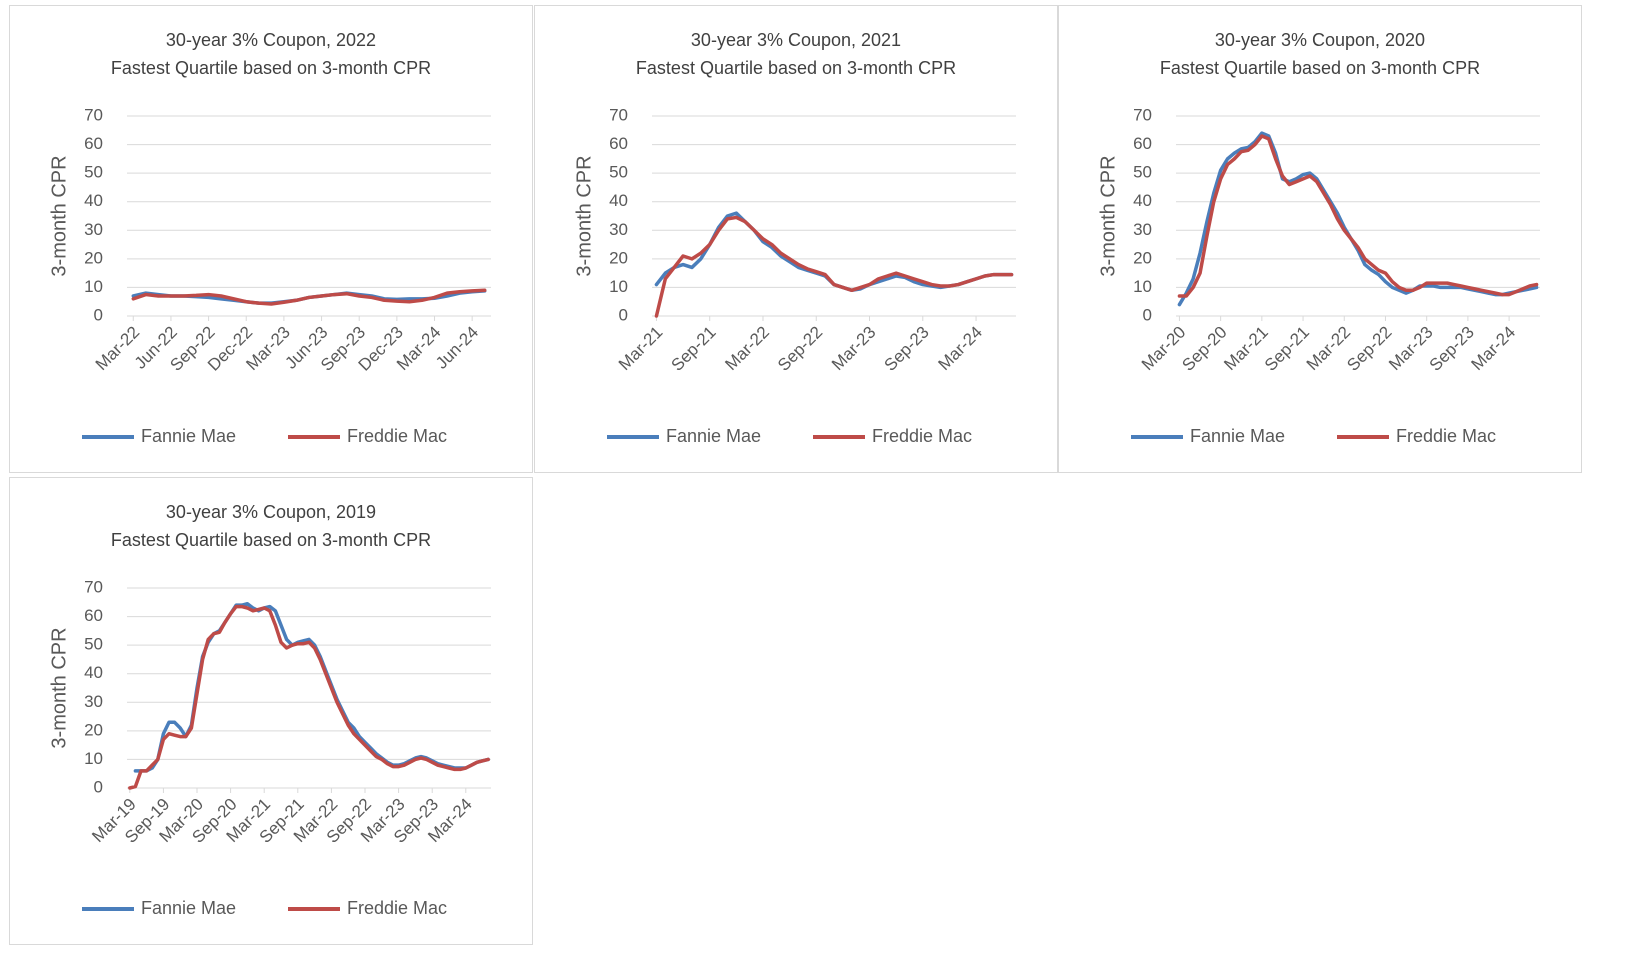 The image size is (1632, 978). Describe the element at coordinates (271, 40) in the screenshot. I see `chart-title: 30-year 3% Coupon, 2022` at that location.